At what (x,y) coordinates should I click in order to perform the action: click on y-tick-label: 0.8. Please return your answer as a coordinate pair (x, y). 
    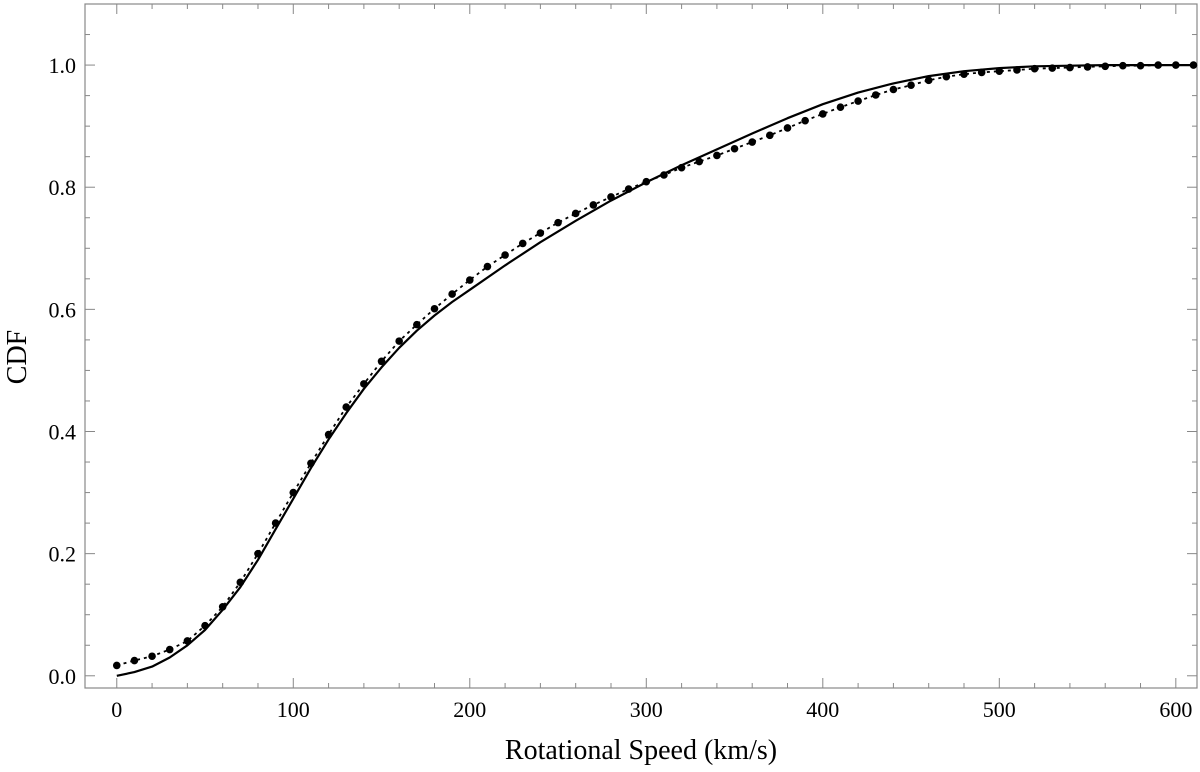
    Looking at the image, I should click on (63, 187).